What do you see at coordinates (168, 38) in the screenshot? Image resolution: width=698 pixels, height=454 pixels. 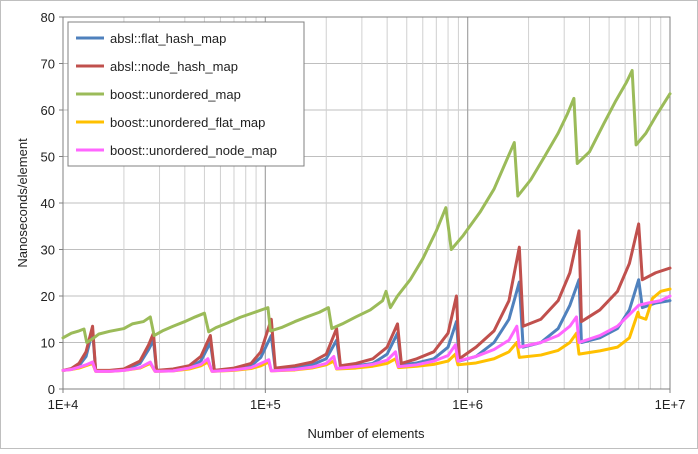 I see `legend-label: absl::flat_hash_map` at bounding box center [168, 38].